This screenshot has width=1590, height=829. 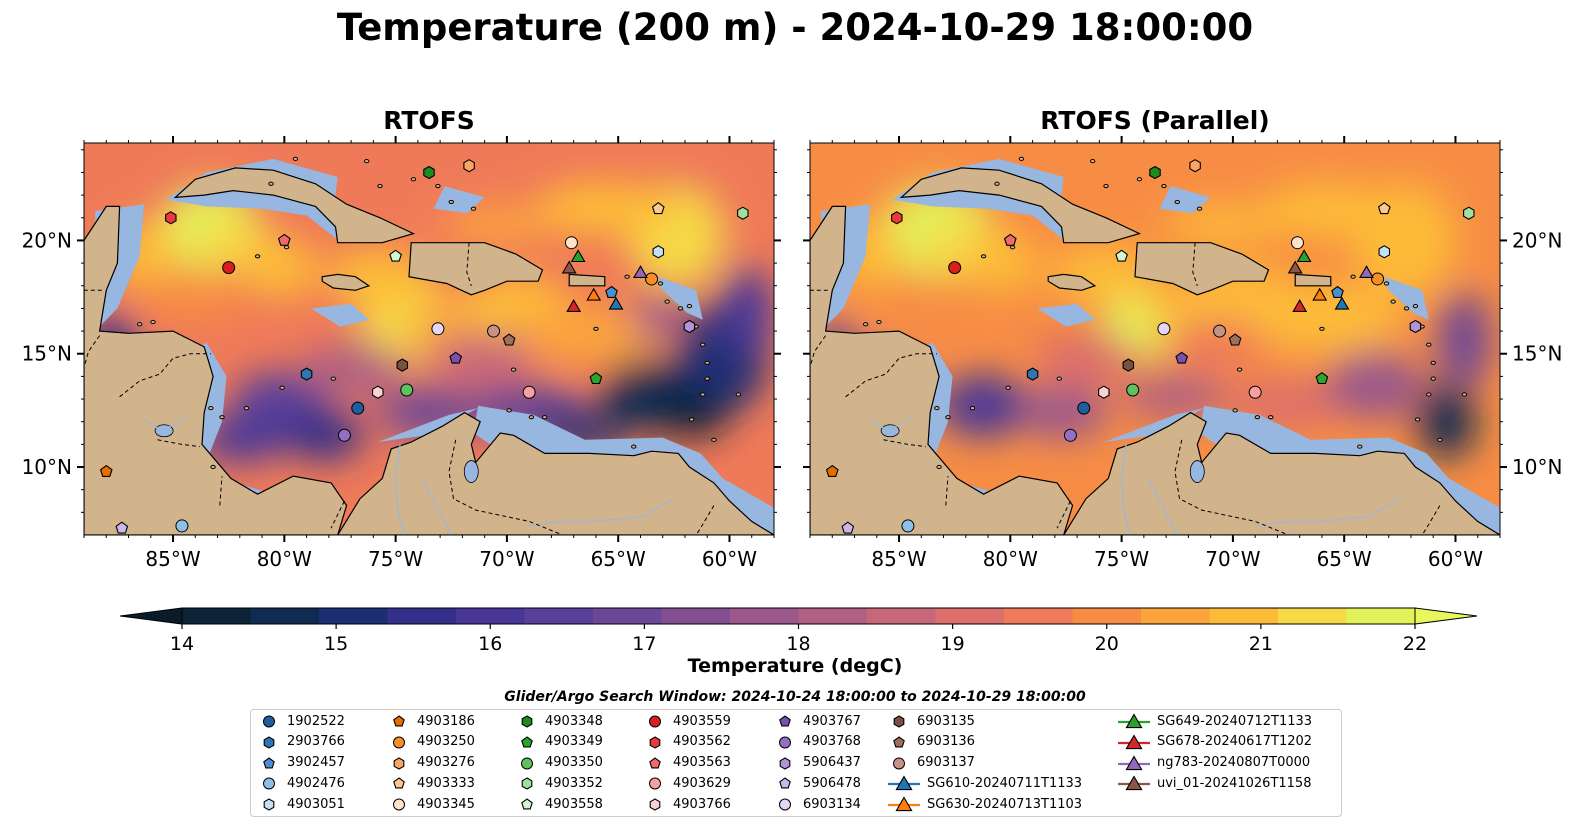 What do you see at coordinates (832, 763) in the screenshot?
I see `legend-label: 5906437` at bounding box center [832, 763].